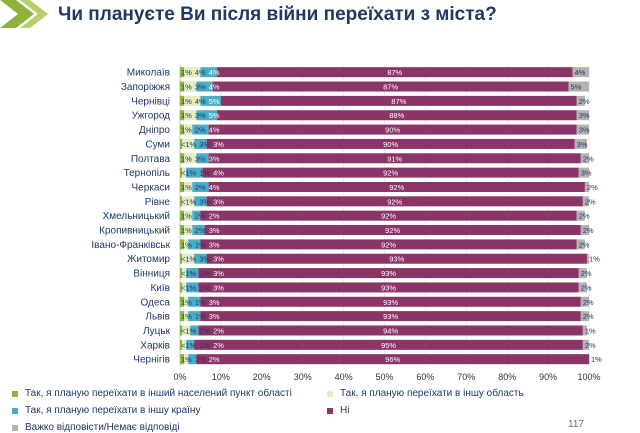 This screenshot has width=640, height=433. I want to click on category-label: Тернопіль, so click(147, 173).